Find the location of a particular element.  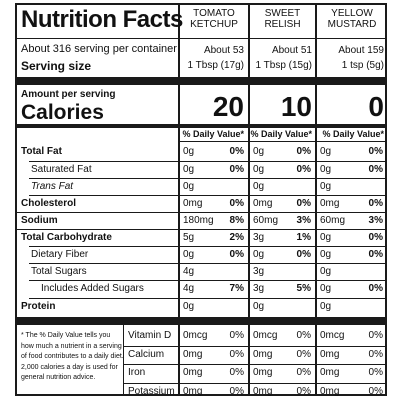

amount-total-fat-2: 0g is located at coordinates (326, 151).